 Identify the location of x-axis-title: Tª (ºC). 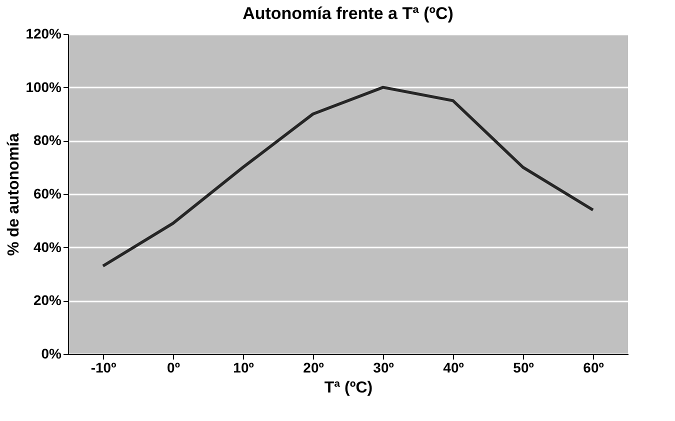
(348, 388).